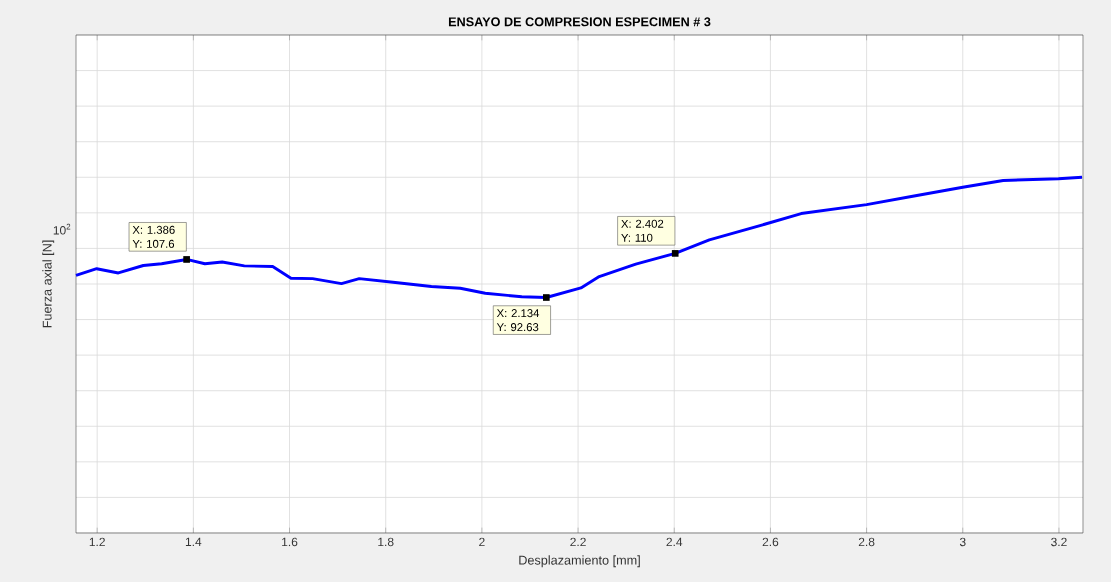 Image resolution: width=1111 pixels, height=582 pixels. I want to click on x-tick-label: 1.8, so click(386, 542).